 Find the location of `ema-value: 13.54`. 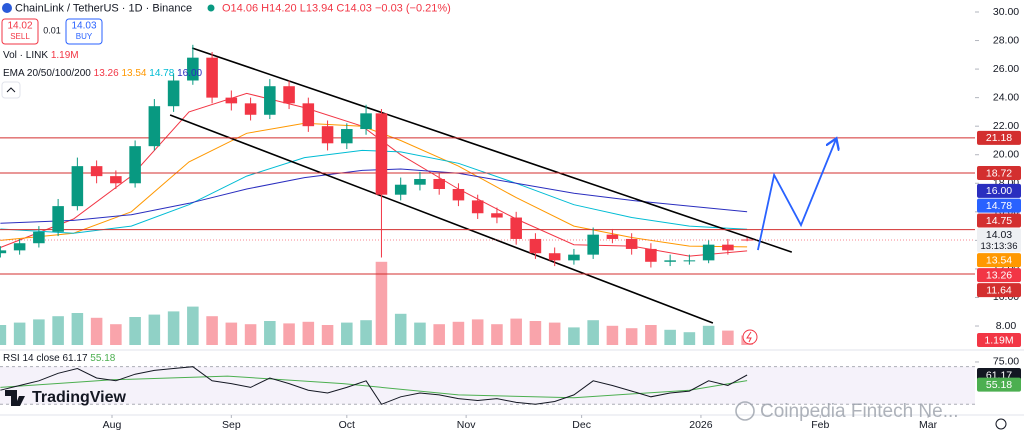

ema-value: 13.54 is located at coordinates (133, 73).